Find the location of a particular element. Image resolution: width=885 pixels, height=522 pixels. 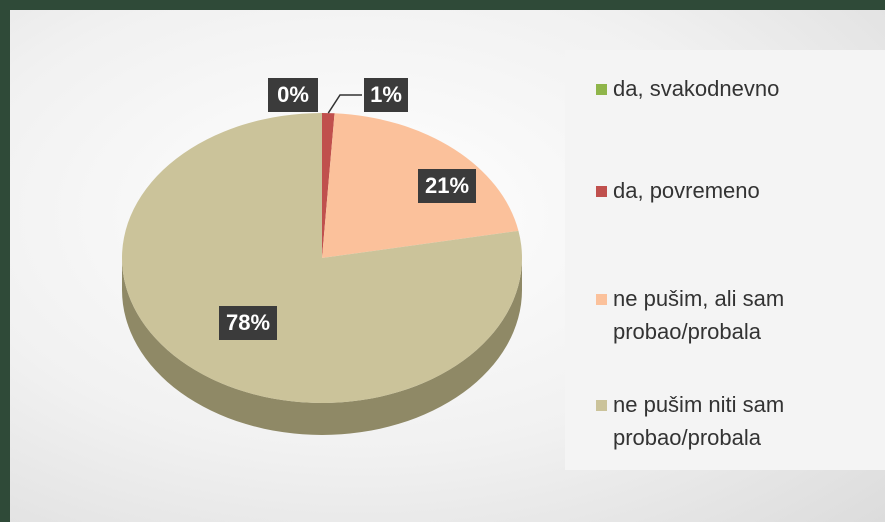

legend-label: ne pušim niti sam probao/probala is located at coordinates (699, 421).